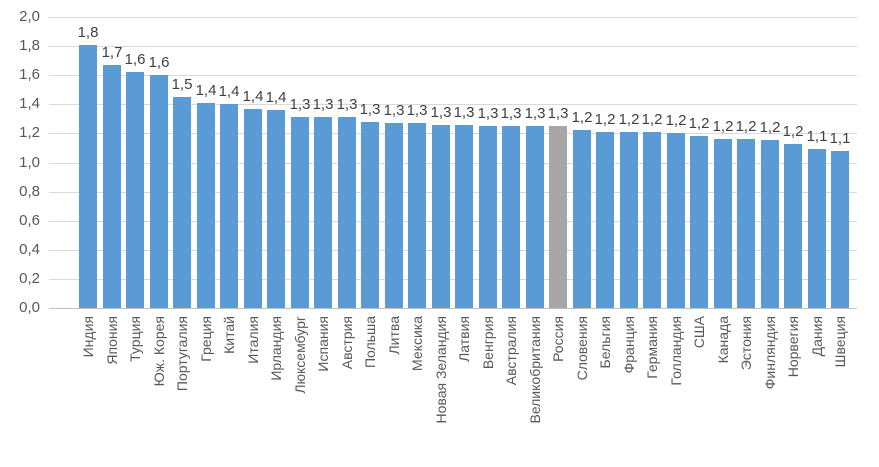 Image resolution: width=879 pixels, height=467 pixels. What do you see at coordinates (276, 348) in the screenshot?
I see `category-label: Ирландия` at bounding box center [276, 348].